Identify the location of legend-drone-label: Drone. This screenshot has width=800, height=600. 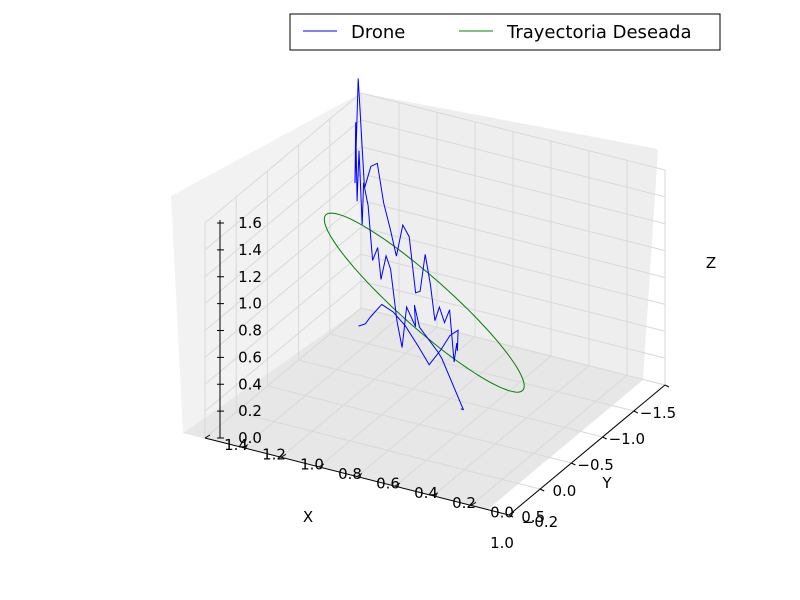
(378, 32).